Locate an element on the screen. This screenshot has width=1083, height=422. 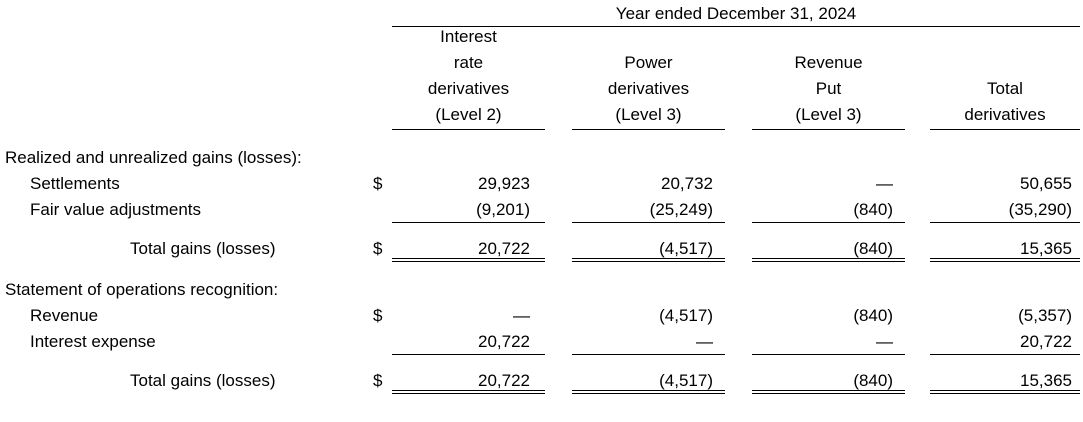
row-label: Fair value adjustments is located at coordinates (116, 209).